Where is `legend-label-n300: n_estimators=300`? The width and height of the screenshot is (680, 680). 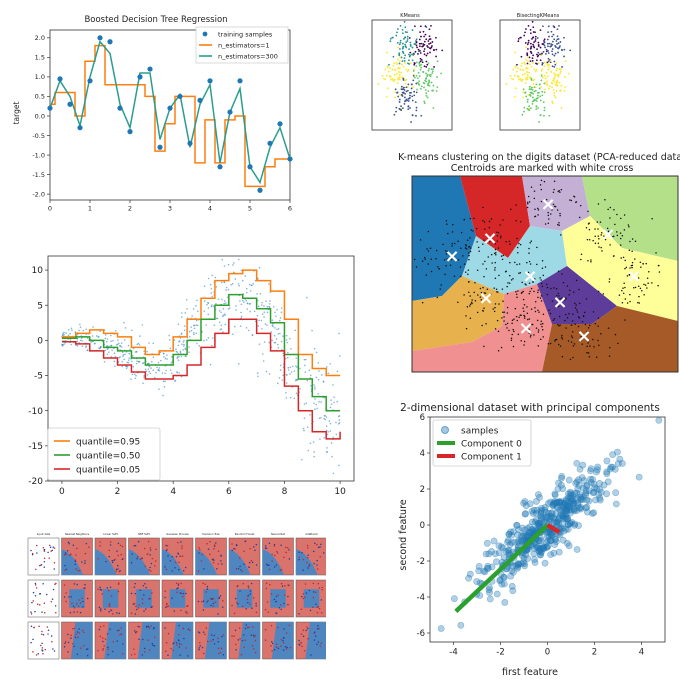
legend-label-n300: n_estimators=300 is located at coordinates (248, 57).